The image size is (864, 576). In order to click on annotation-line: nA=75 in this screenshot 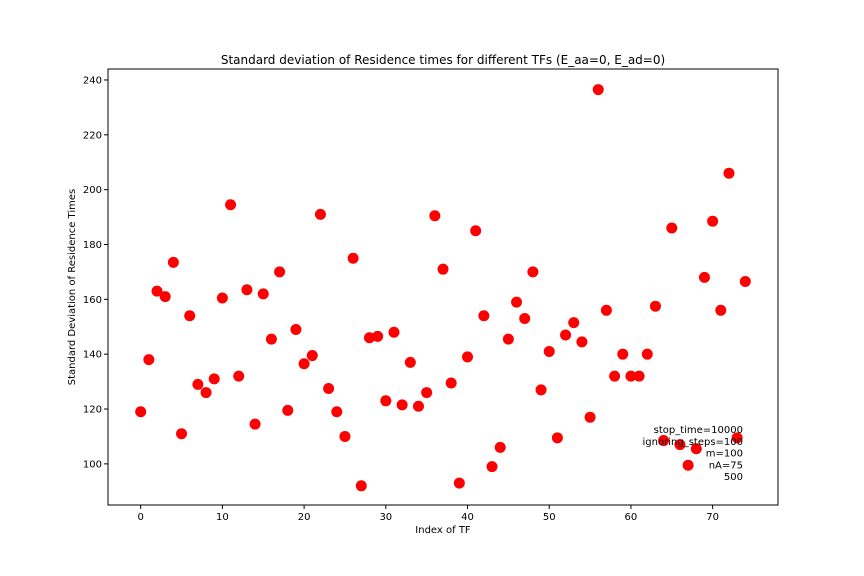, I will do `click(726, 465)`.